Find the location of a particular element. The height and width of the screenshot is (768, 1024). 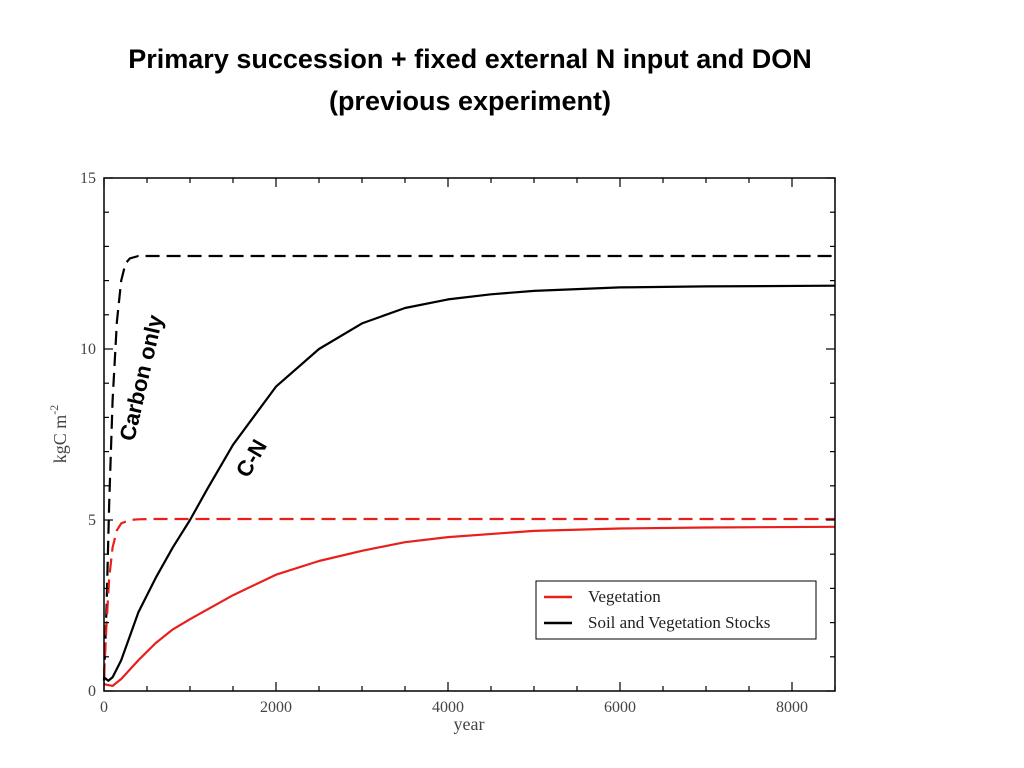

legend-label-soil-vegetation: Soil and Vegetation Stocks is located at coordinates (679, 622).